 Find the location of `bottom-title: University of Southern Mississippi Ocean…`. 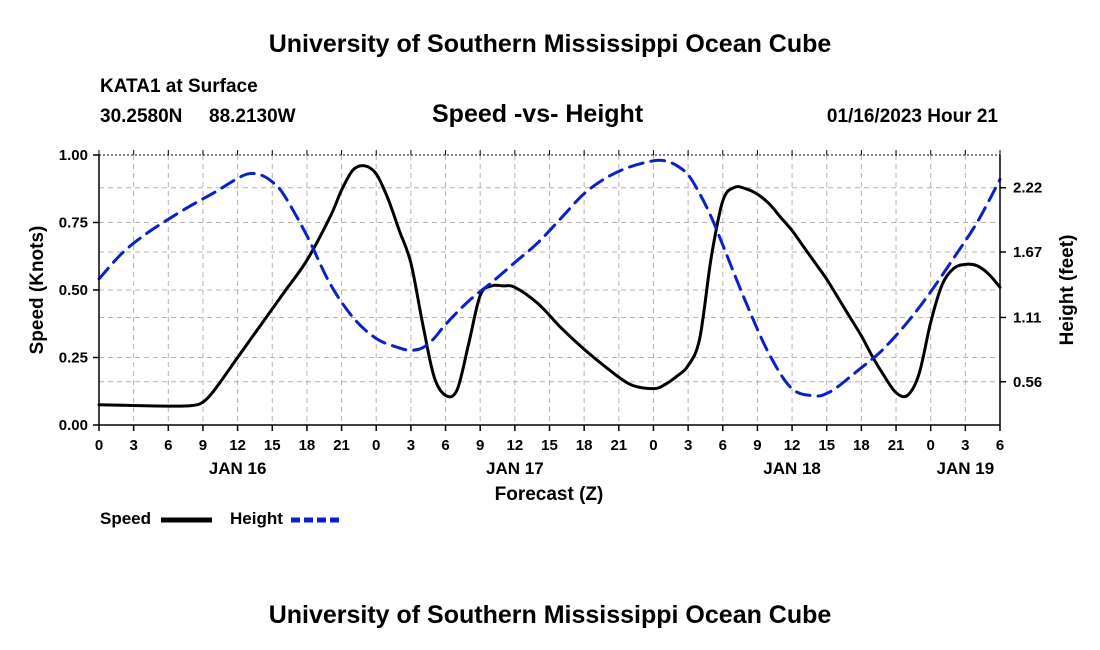

bottom-title: University of Southern Mississippi Ocean… is located at coordinates (550, 615).